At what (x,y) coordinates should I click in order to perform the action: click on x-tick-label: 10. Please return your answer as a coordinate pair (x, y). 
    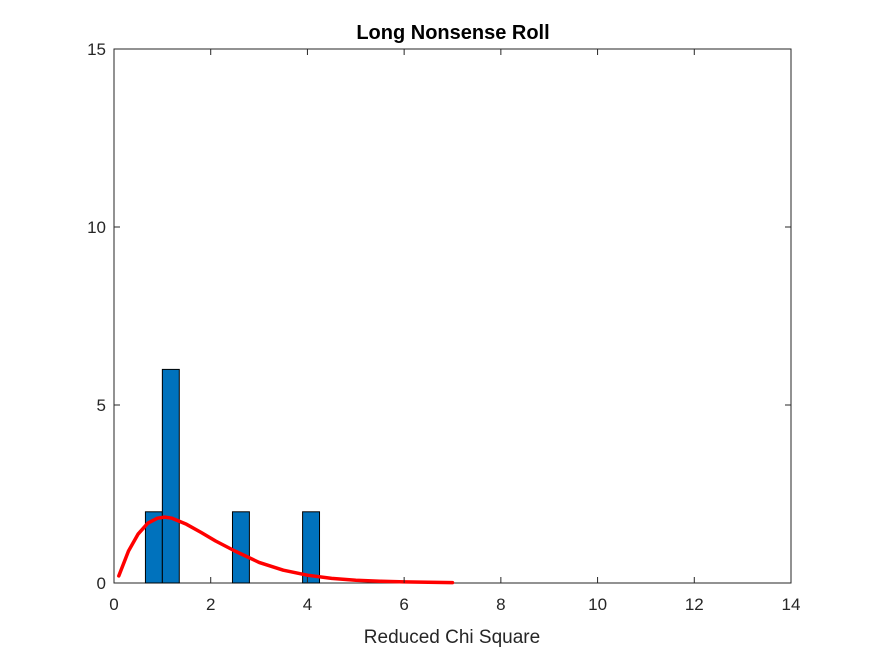
    Looking at the image, I should click on (597, 604).